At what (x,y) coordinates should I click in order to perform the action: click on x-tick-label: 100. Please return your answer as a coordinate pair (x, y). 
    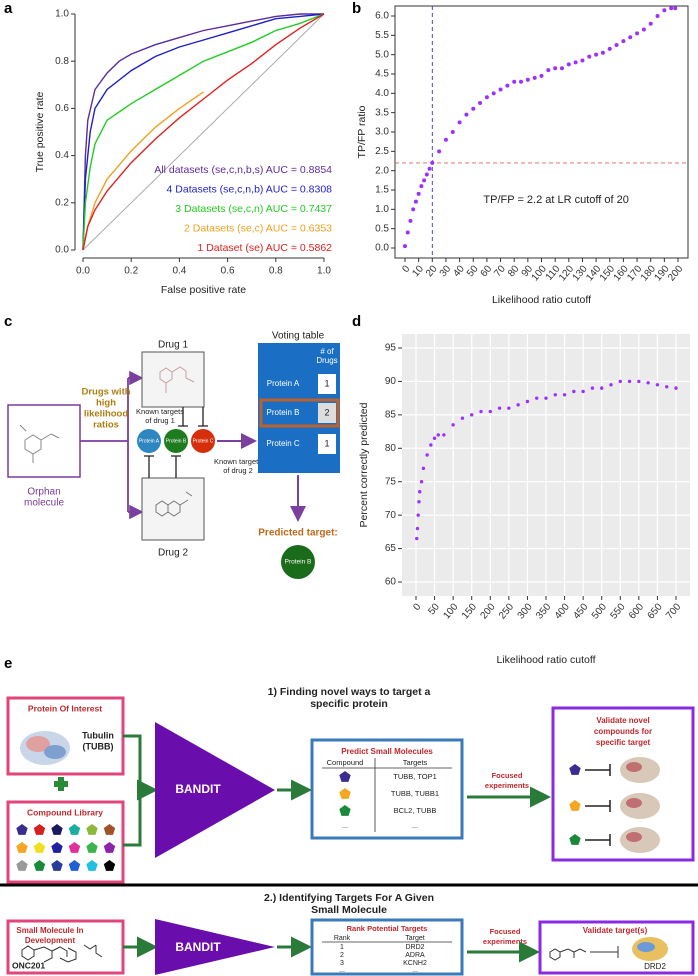
    Looking at the image, I should click on (450, 611).